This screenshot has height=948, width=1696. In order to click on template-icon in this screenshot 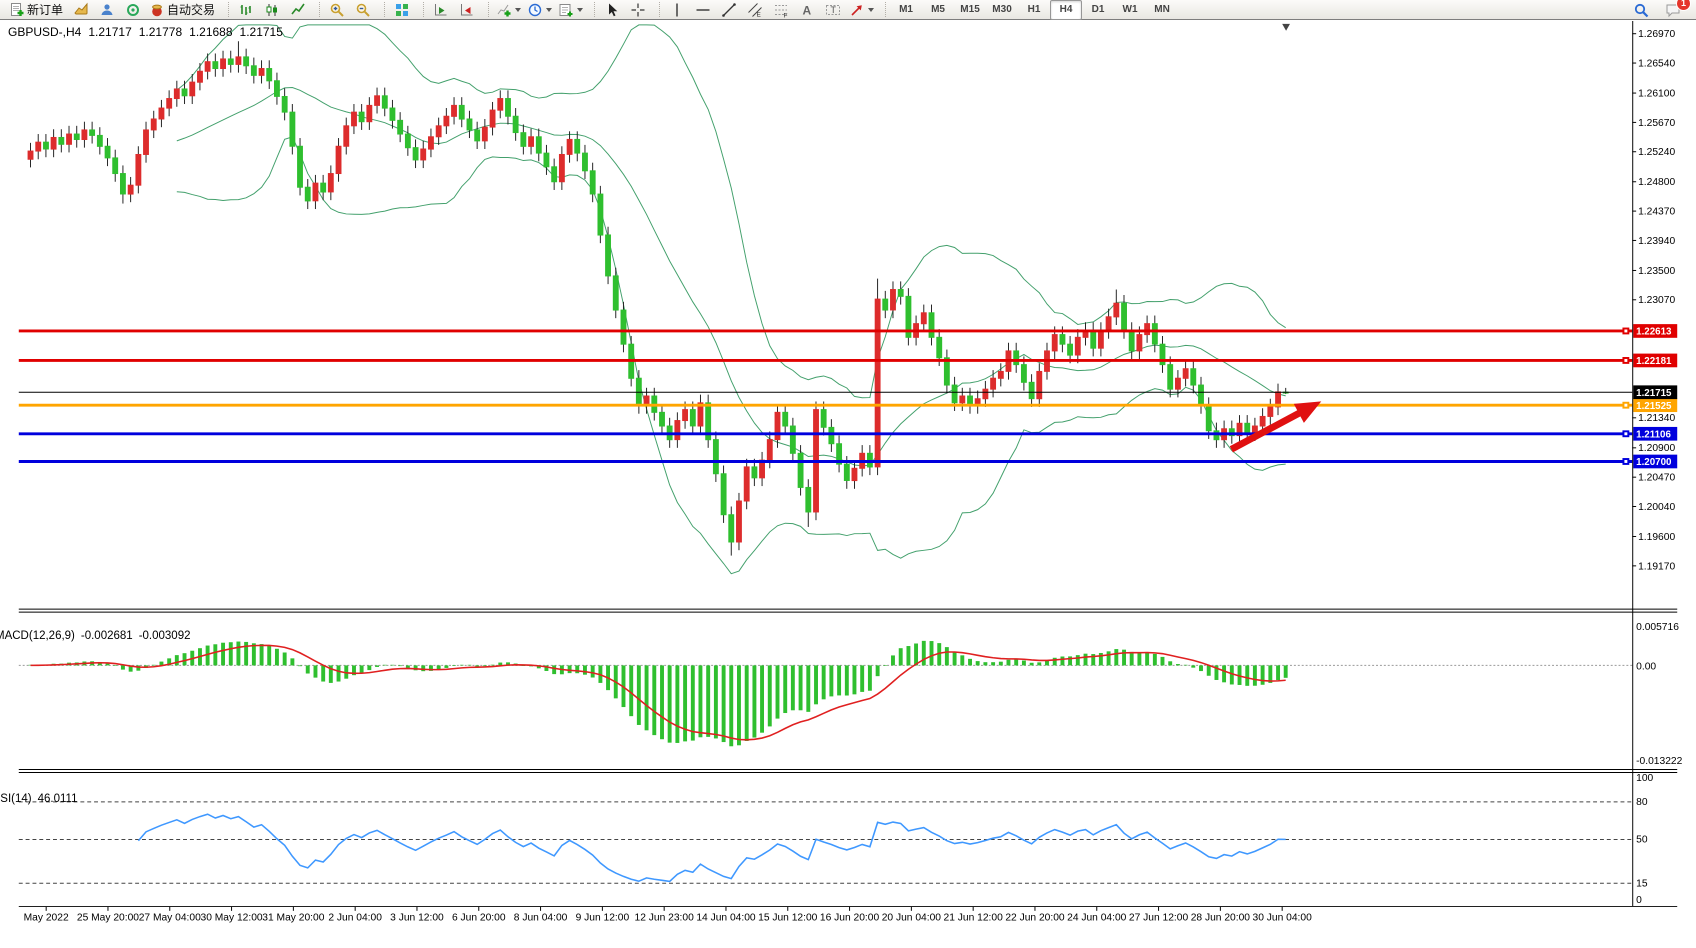, I will do `click(566, 10)`.